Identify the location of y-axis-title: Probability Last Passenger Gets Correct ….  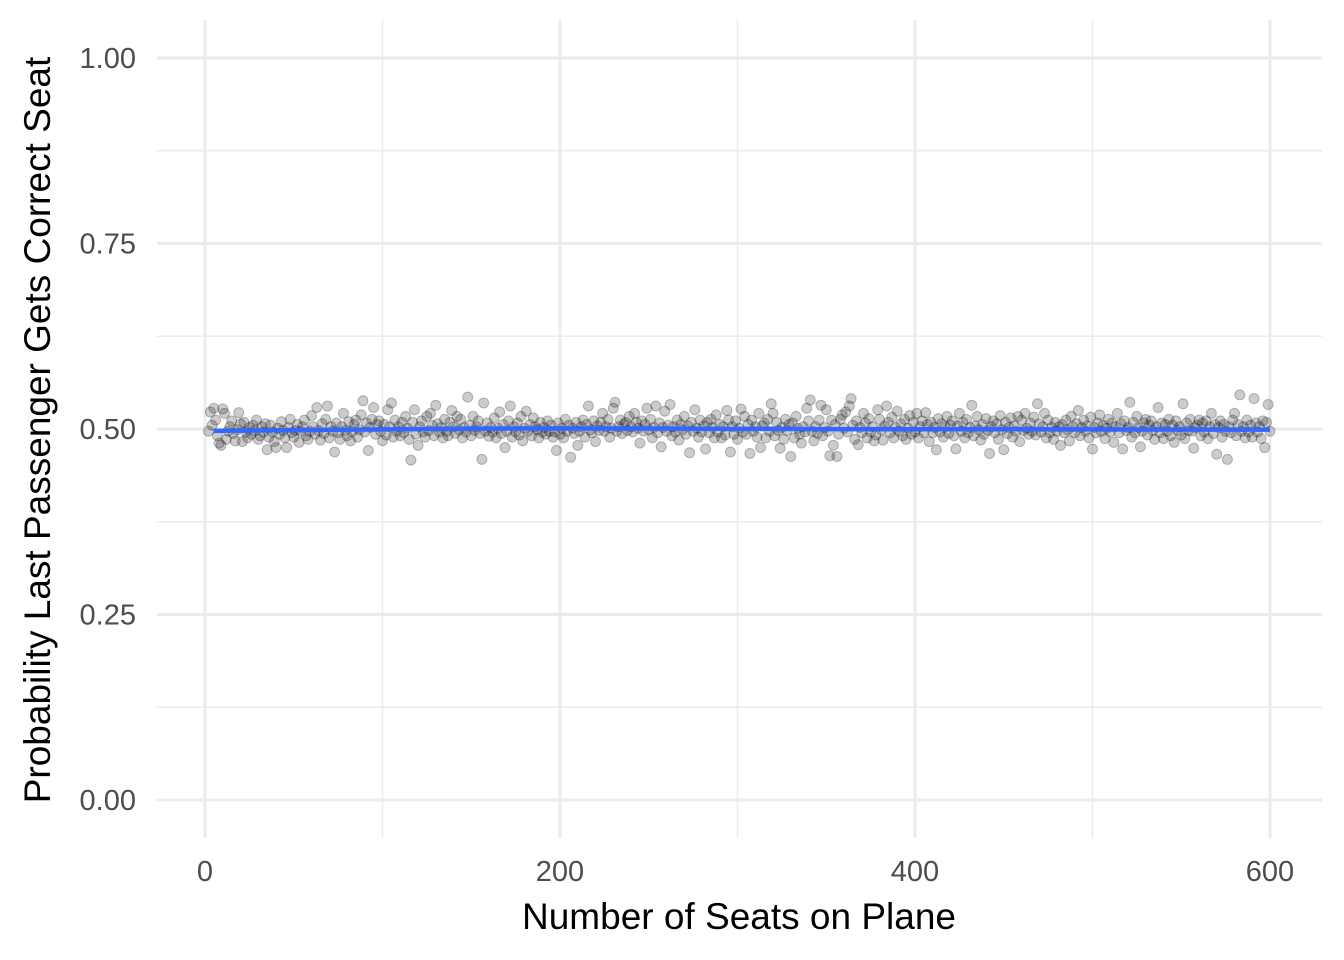
(37, 429).